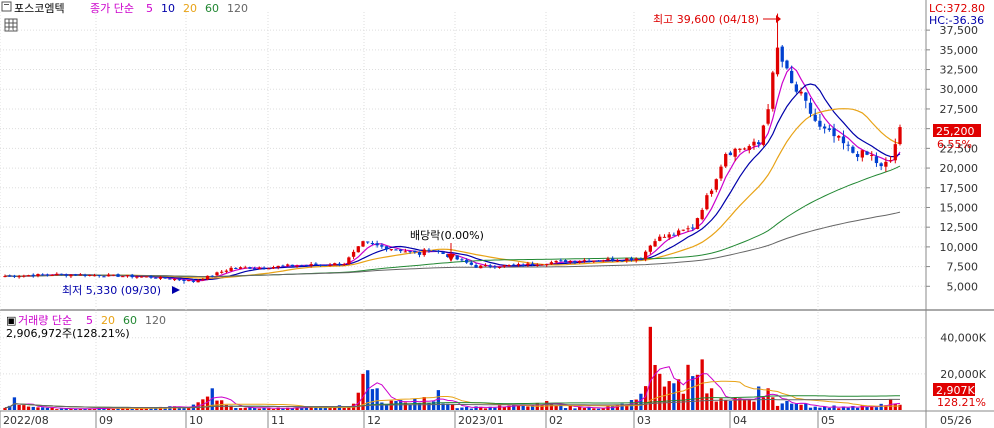 Image resolution: width=994 pixels, height=428 pixels. Describe the element at coordinates (6, 6) in the screenshot. I see `panel-menu-icon` at that location.